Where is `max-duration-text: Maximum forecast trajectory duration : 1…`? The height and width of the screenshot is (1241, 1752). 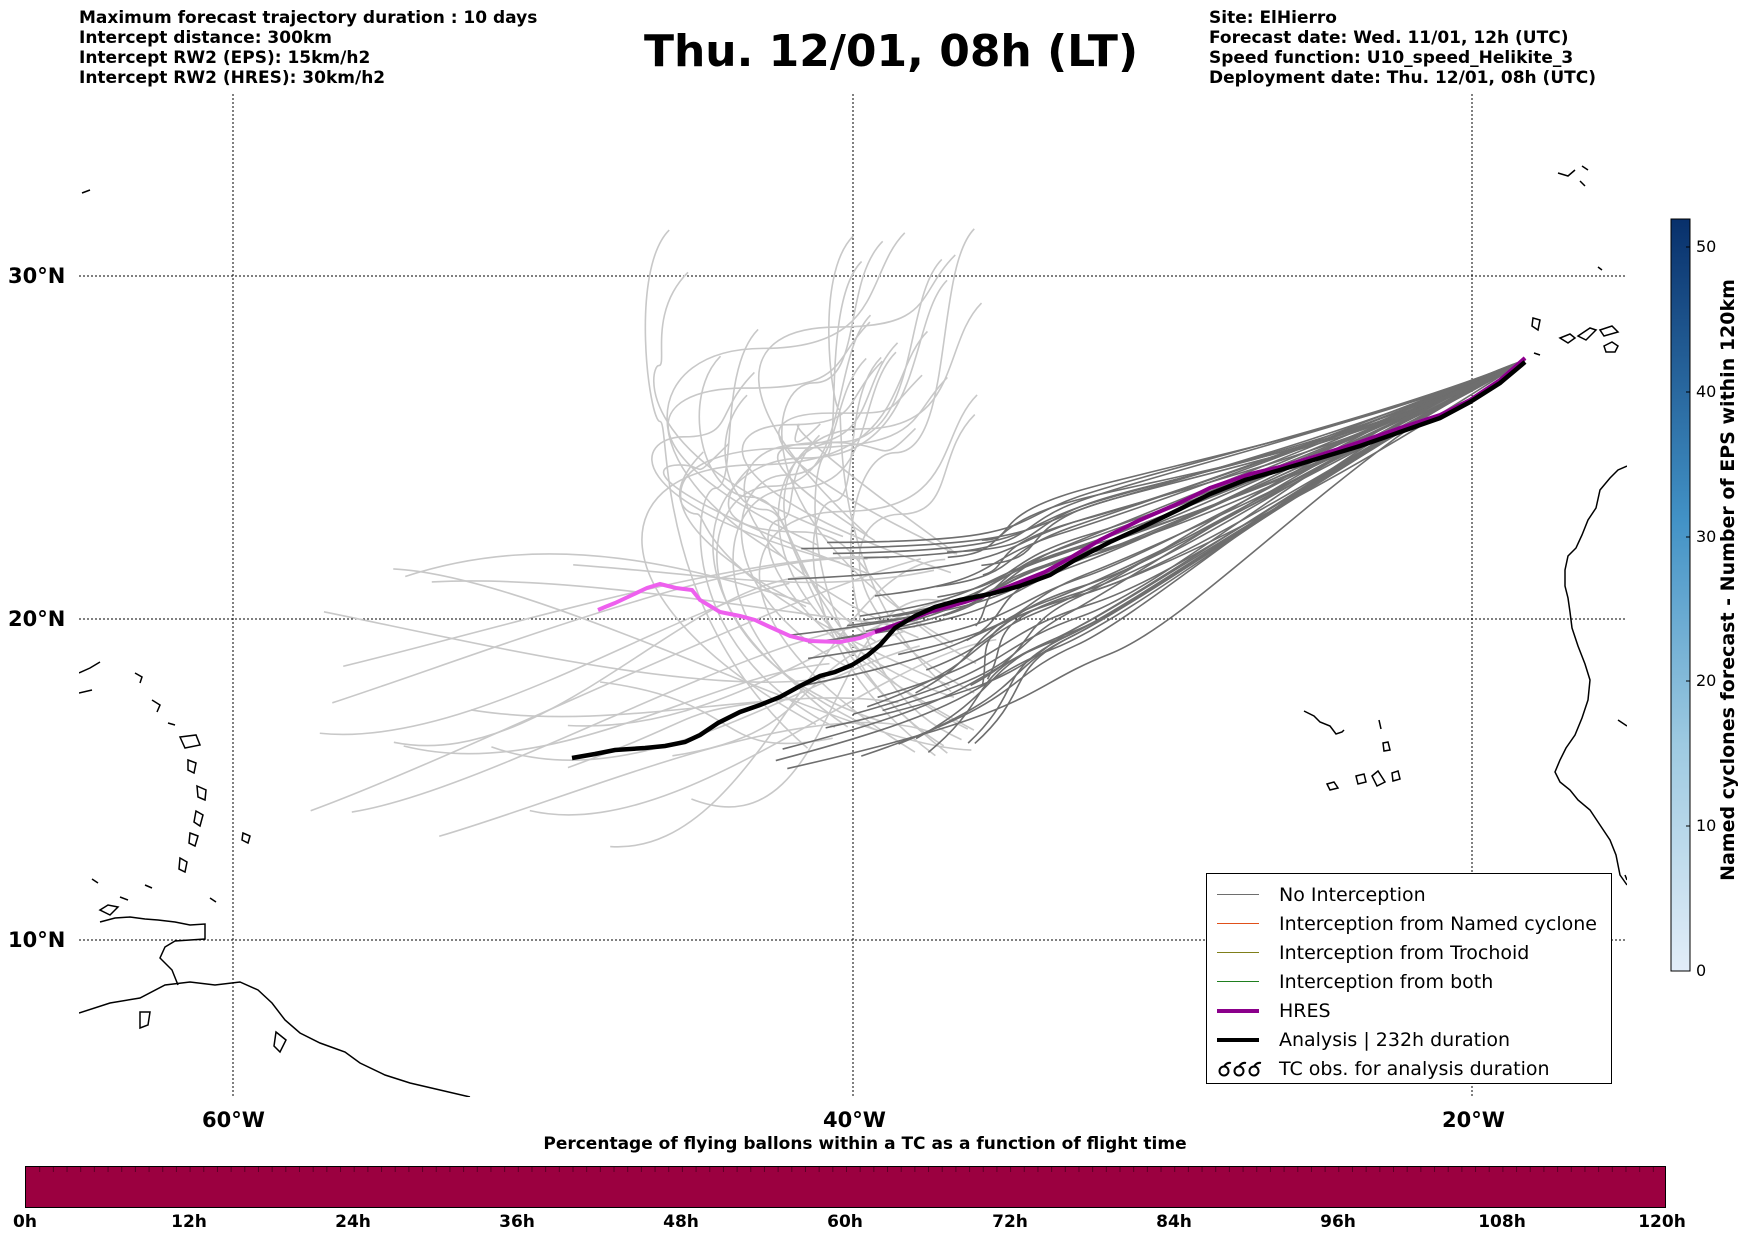
max-duration-text: Maximum forecast trajectory duration : 1… is located at coordinates (308, 18).